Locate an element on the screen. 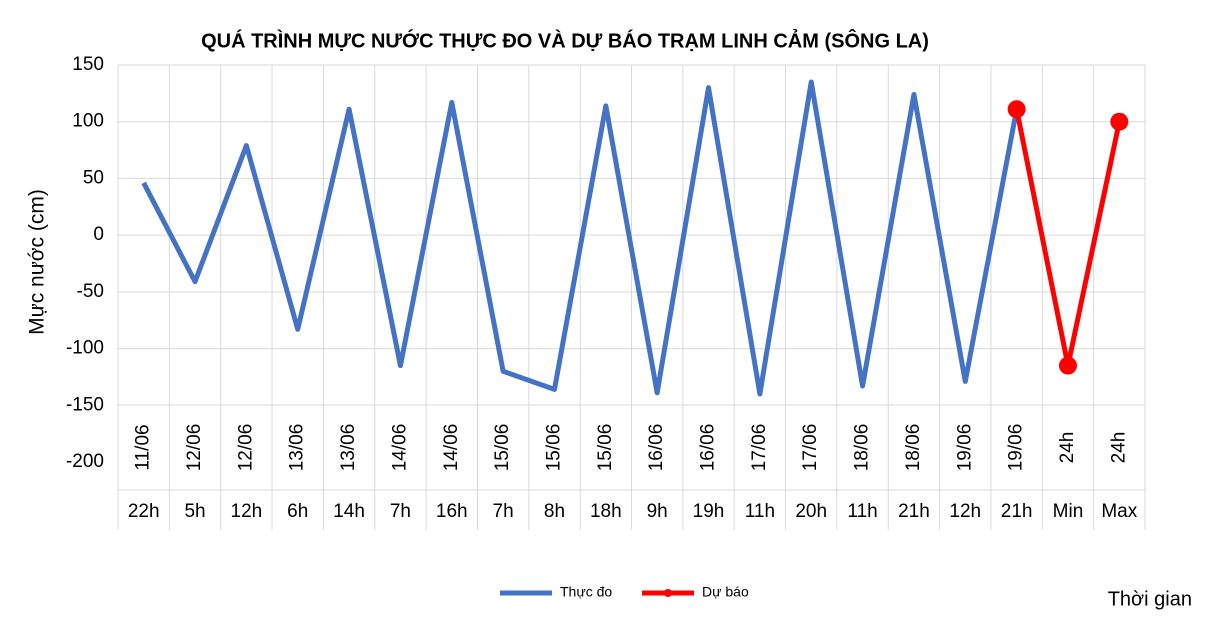 The height and width of the screenshot is (617, 1215). y-tick-label: -50 is located at coordinates (90, 291).